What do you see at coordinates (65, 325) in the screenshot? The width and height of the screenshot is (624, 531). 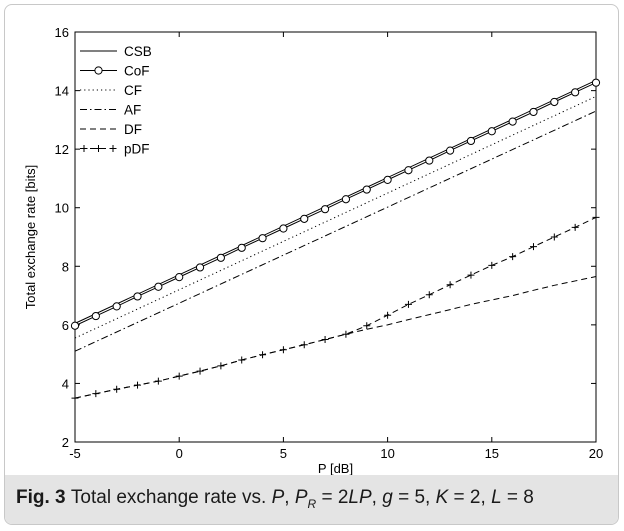 I see `y-tick-label: 6` at bounding box center [65, 325].